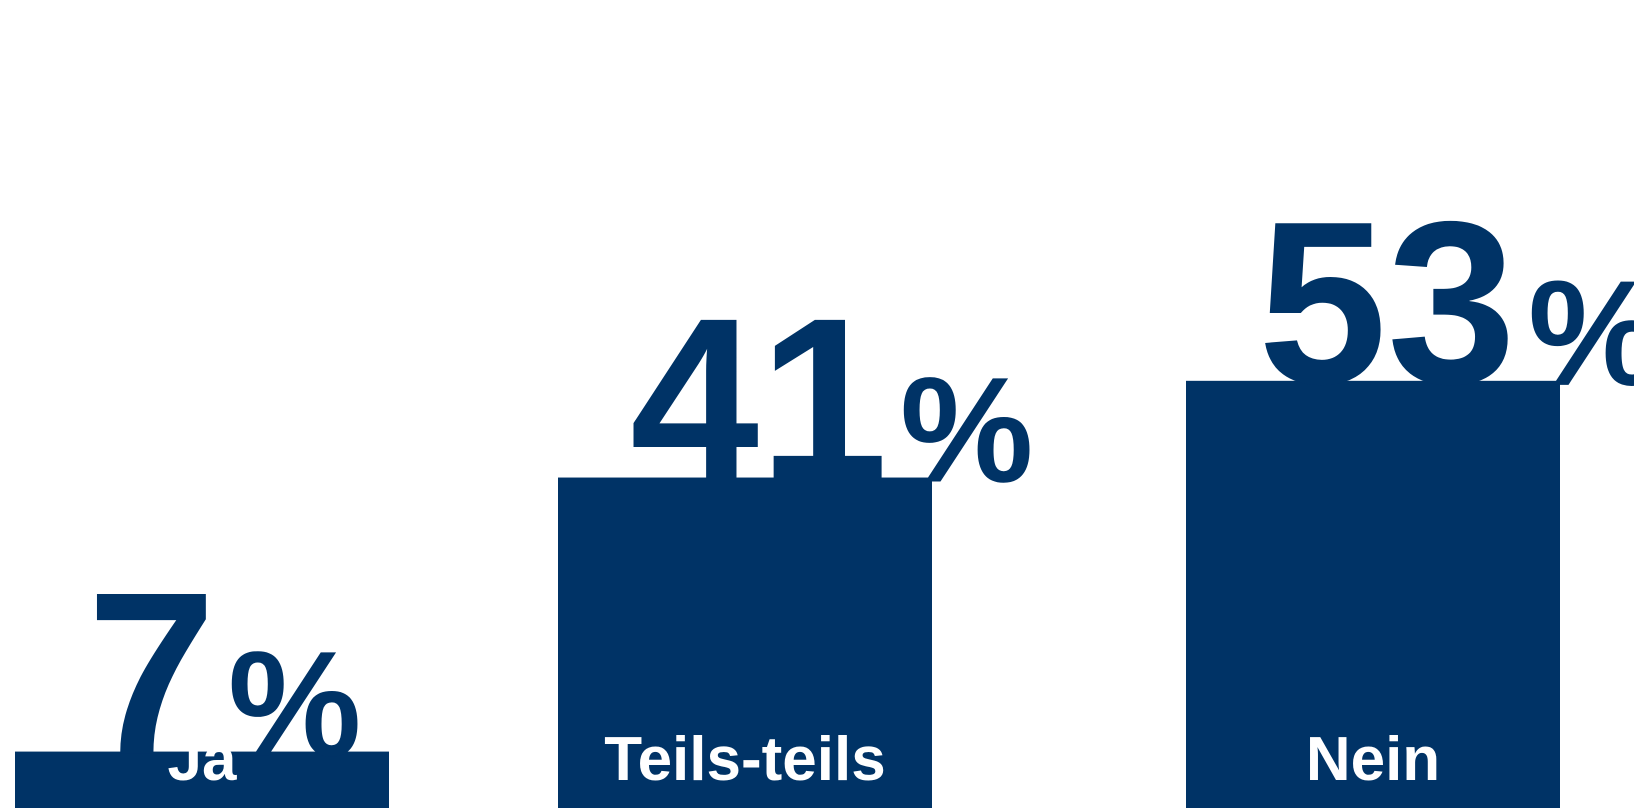 The width and height of the screenshot is (1634, 808). Describe the element at coordinates (759, 400) in the screenshot. I see `value-label-teils-teils-number: 41` at that location.